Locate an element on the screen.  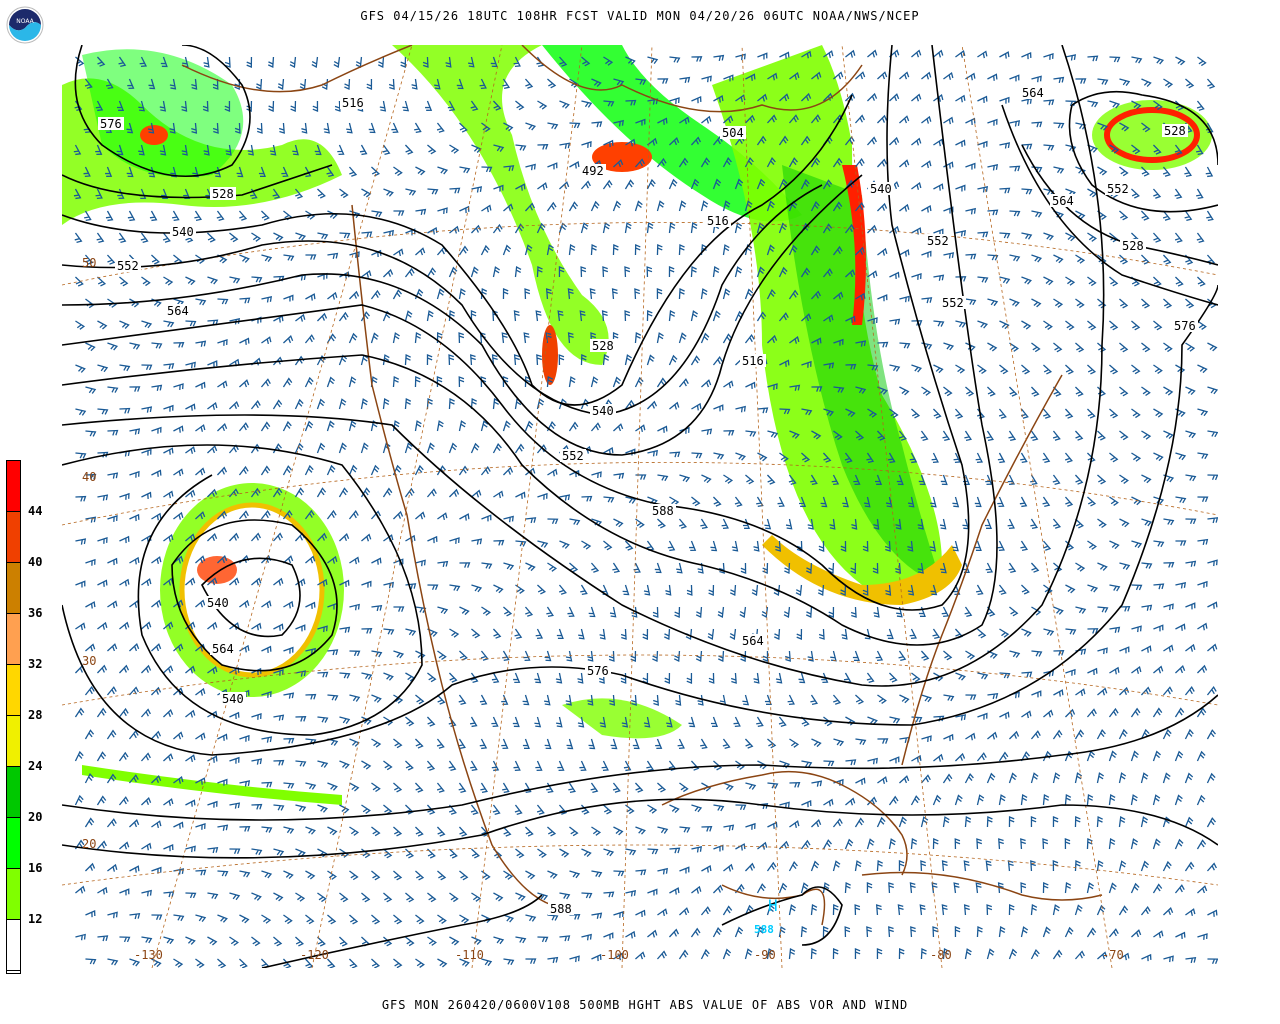
color-scale-label: 20 is located at coordinates (35, 817).